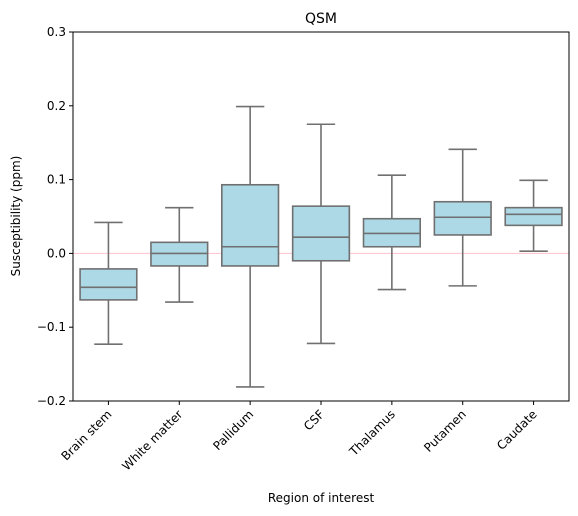  I want to click on box-csf, so click(321, 233).